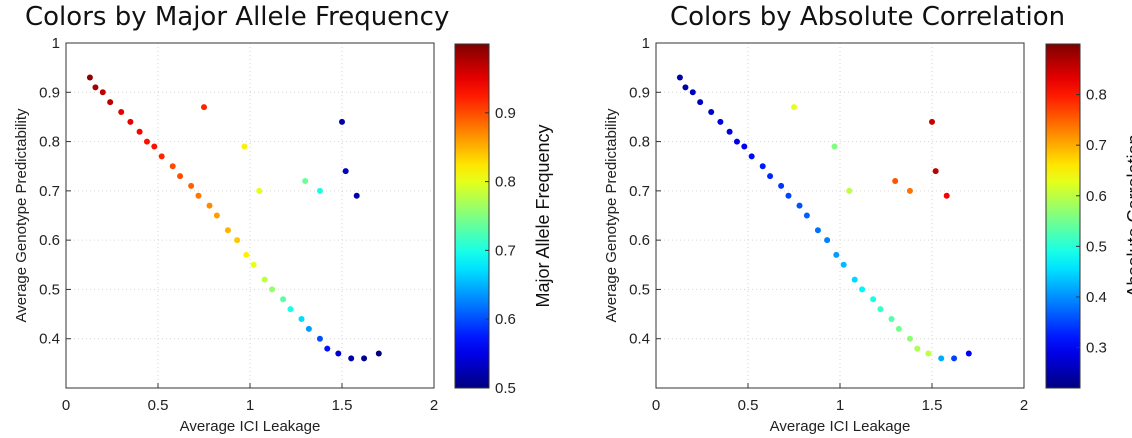 Image resolution: width=1132 pixels, height=438 pixels. I want to click on x-tick-label: 2, so click(1024, 405).